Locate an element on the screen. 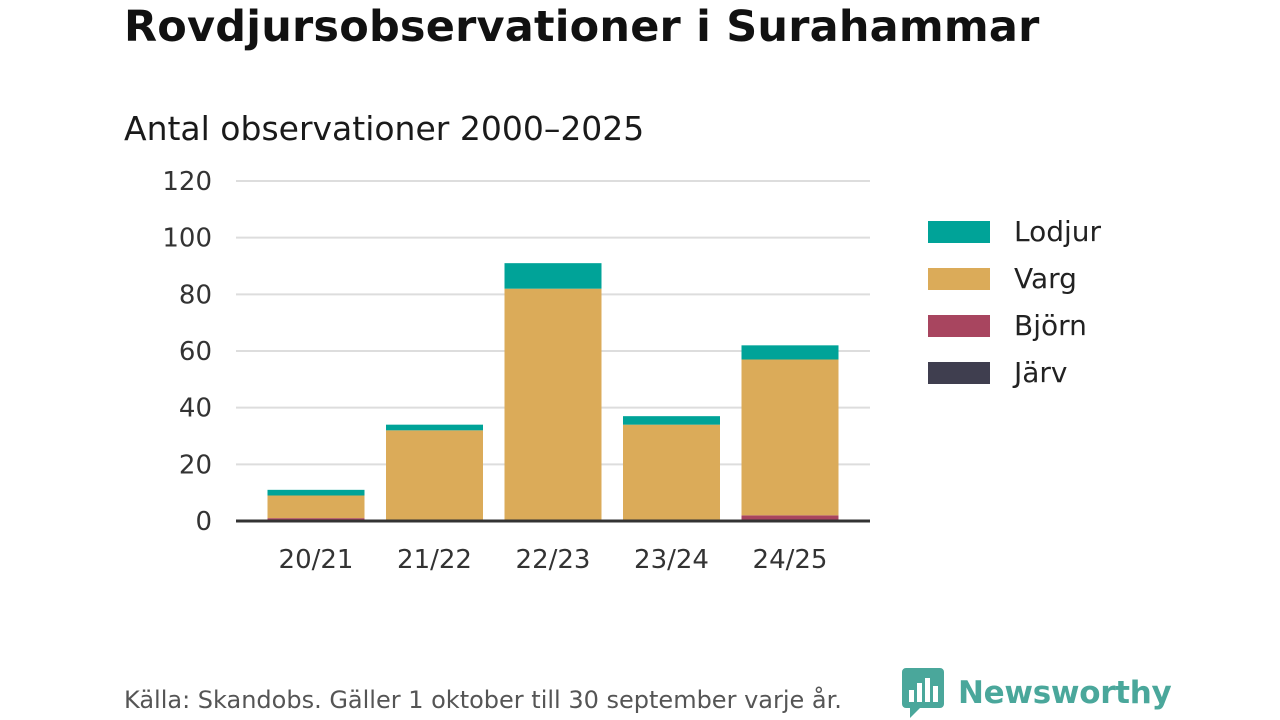 This screenshot has width=1280, height=720. legend-label-varg: Varg is located at coordinates (1045, 278).